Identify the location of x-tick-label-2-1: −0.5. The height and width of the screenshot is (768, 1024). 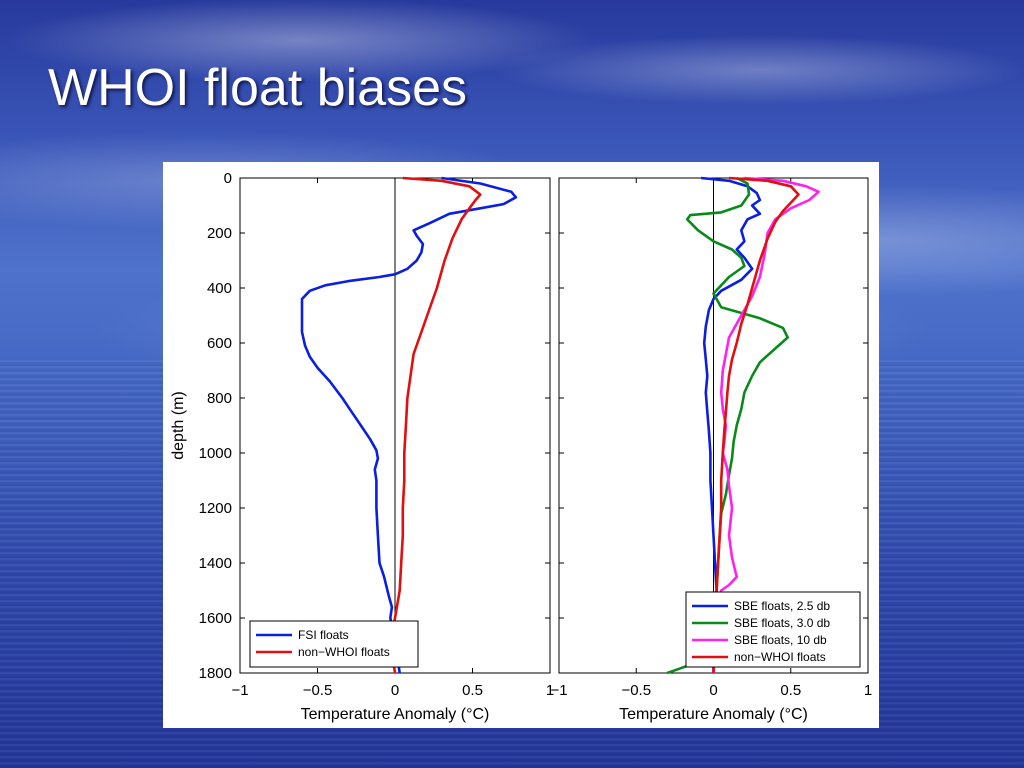
(636, 690).